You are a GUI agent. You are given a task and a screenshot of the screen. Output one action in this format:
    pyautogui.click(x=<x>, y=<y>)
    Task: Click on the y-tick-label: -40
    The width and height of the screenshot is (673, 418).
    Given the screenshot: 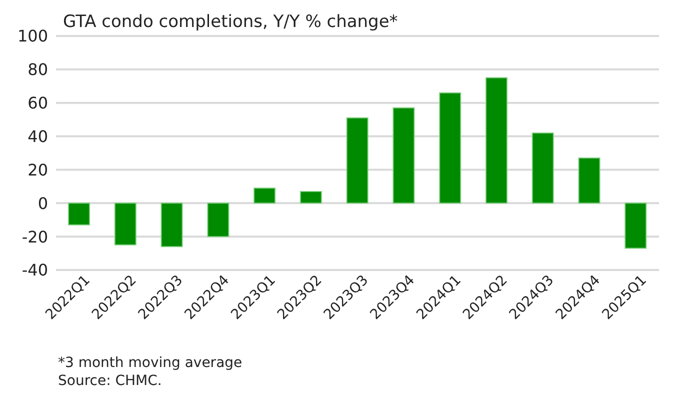 What is the action you would take?
    pyautogui.click(x=35, y=270)
    